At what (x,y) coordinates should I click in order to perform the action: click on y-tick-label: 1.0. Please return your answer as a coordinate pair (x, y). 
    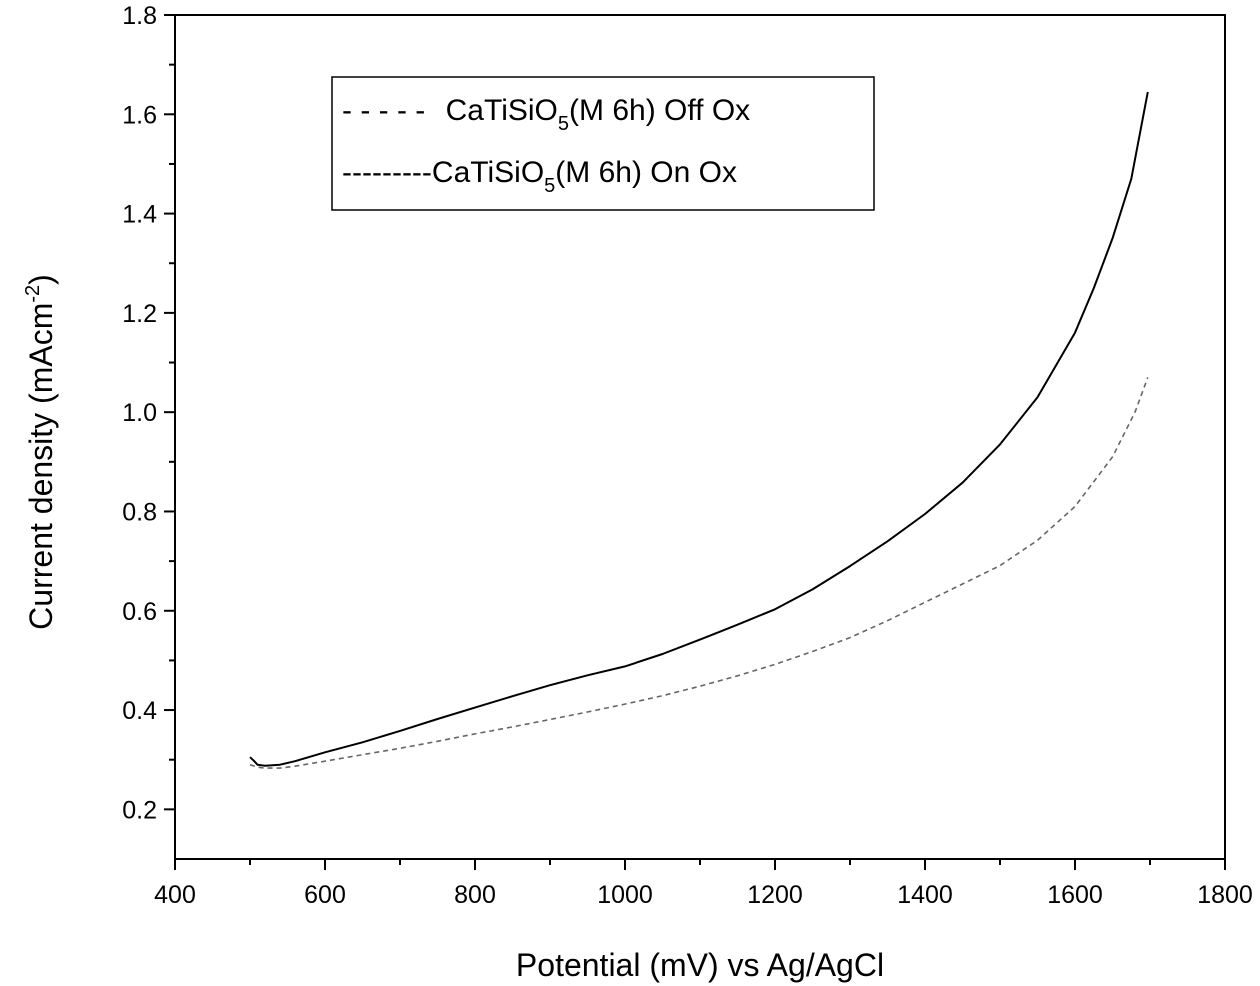
    Looking at the image, I should click on (139, 413).